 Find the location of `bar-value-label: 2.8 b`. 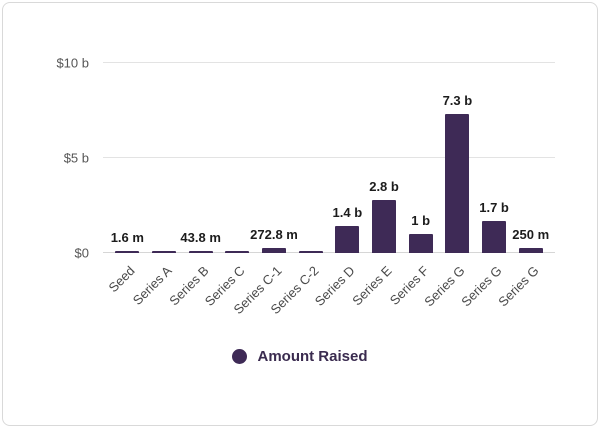

bar-value-label: 2.8 b is located at coordinates (384, 186).